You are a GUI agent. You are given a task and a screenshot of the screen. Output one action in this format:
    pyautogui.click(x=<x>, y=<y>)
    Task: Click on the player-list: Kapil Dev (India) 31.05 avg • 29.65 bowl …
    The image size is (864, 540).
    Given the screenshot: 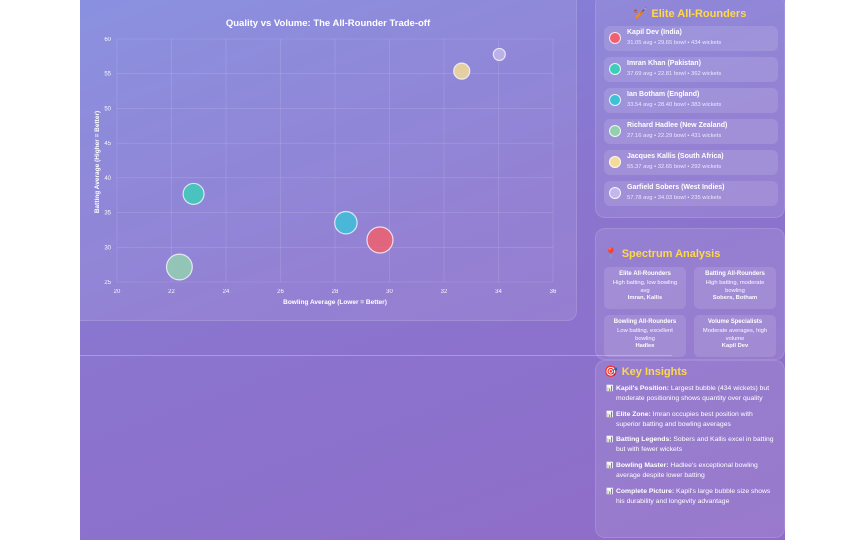 What is the action you would take?
    pyautogui.click(x=690, y=116)
    